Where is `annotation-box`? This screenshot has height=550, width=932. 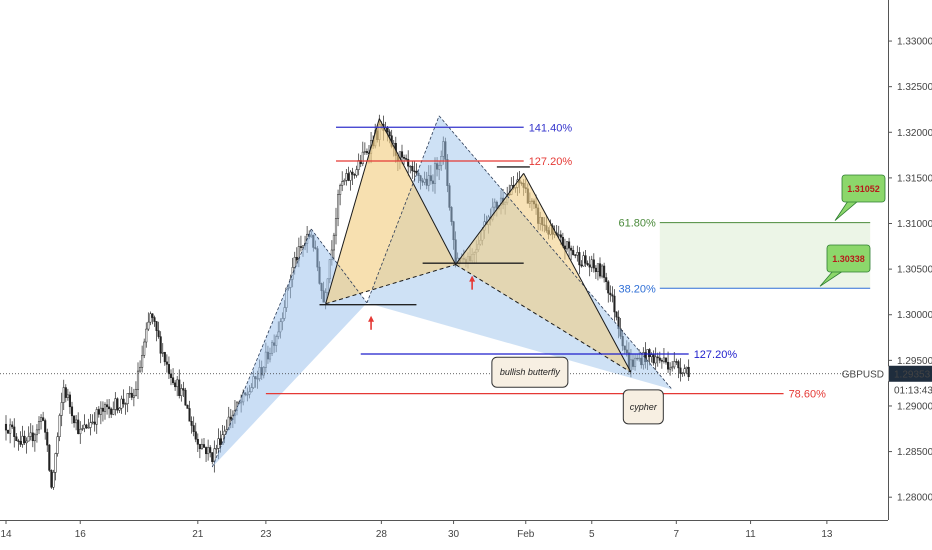
annotation-box is located at coordinates (643, 407).